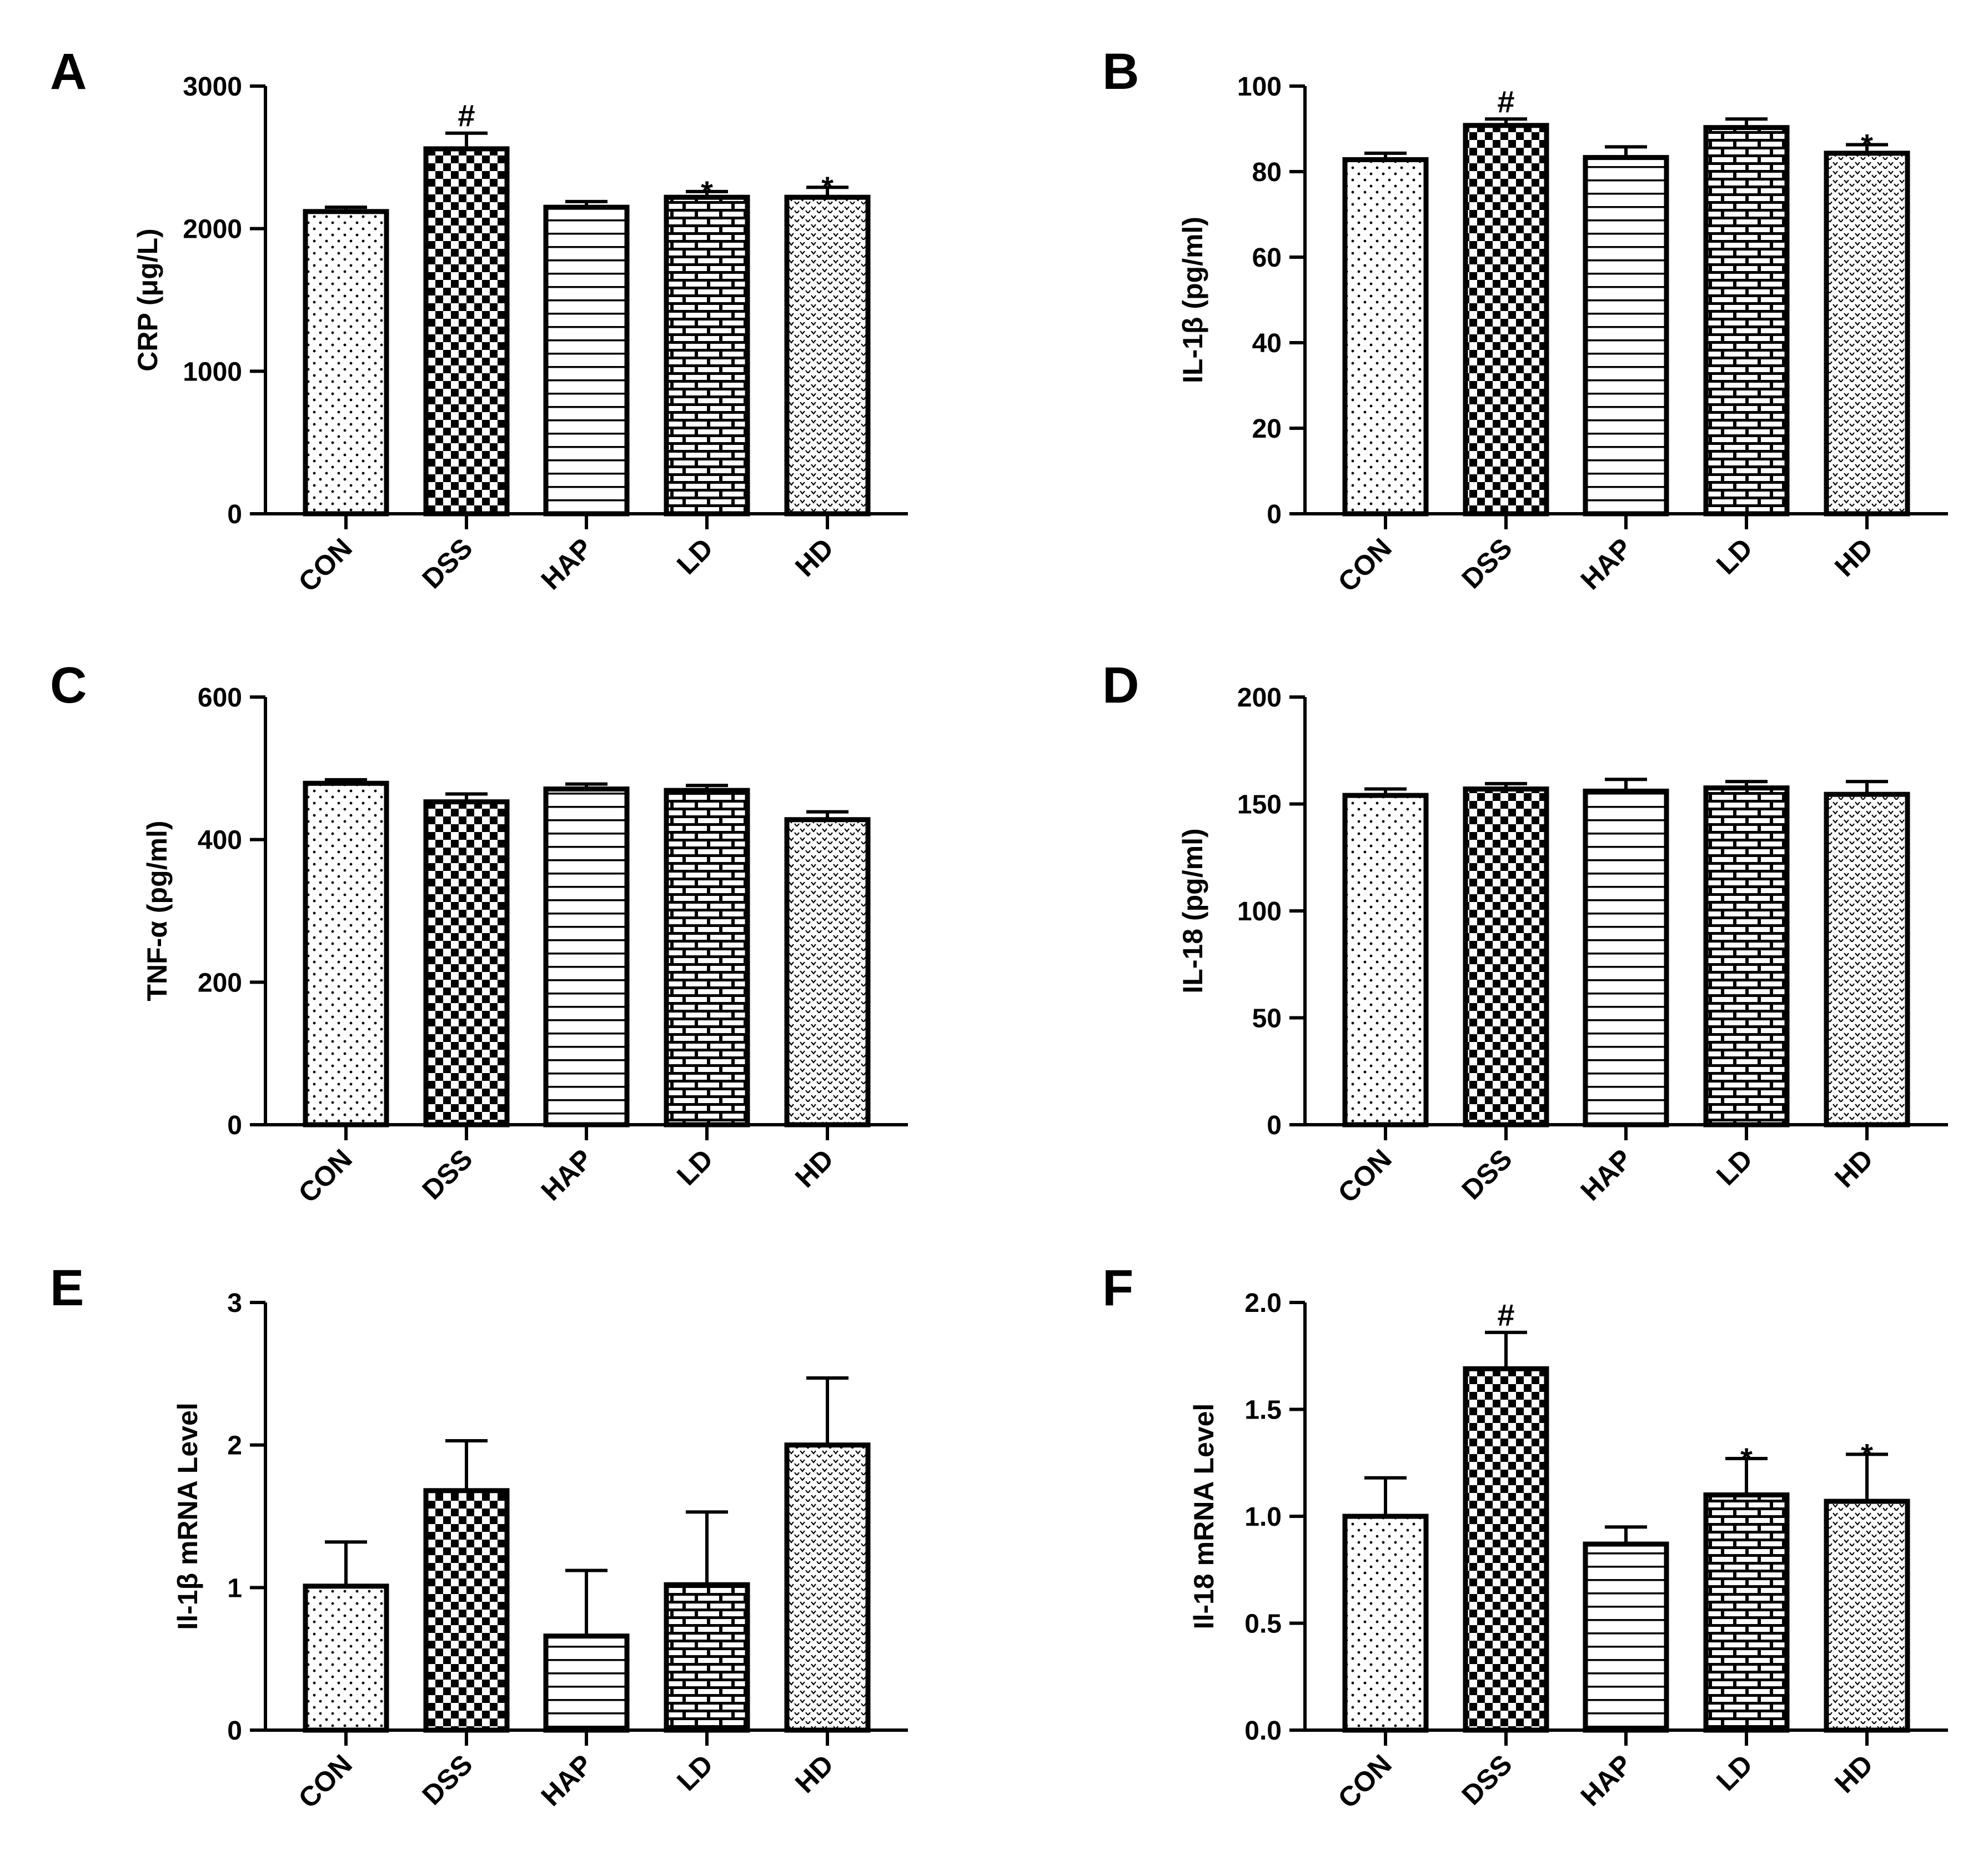  Describe the element at coordinates (220, 698) in the screenshot. I see `y-tick-label: 600` at that location.